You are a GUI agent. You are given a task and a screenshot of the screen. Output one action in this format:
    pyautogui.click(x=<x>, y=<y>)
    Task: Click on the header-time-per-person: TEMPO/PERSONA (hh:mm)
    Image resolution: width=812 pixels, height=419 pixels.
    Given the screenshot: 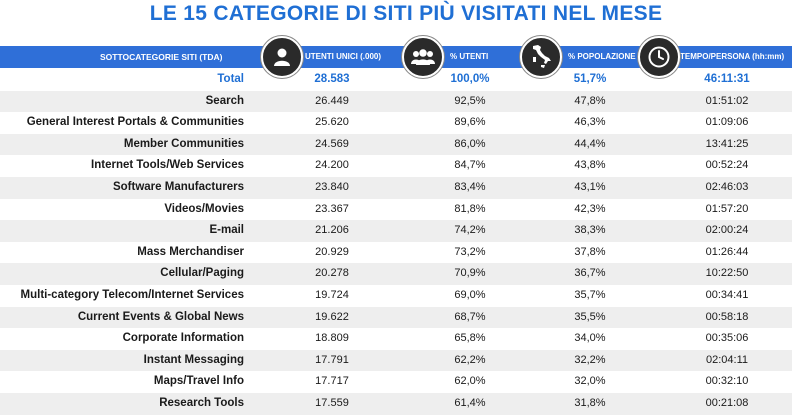 What is the action you would take?
    pyautogui.click(x=732, y=56)
    